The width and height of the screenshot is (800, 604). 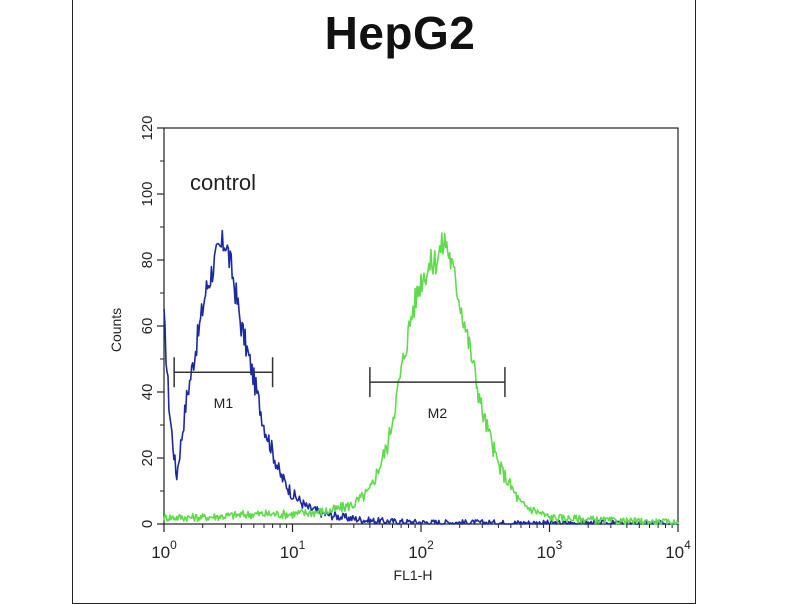 What do you see at coordinates (147, 326) in the screenshot?
I see `y-tick-label: 60` at bounding box center [147, 326].